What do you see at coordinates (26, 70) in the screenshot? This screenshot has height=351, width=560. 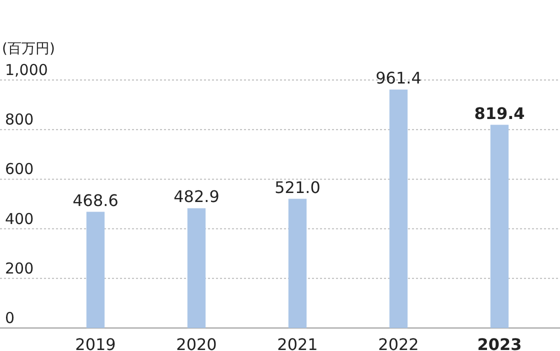 I see `y-tick-label: 1,000` at bounding box center [26, 70].